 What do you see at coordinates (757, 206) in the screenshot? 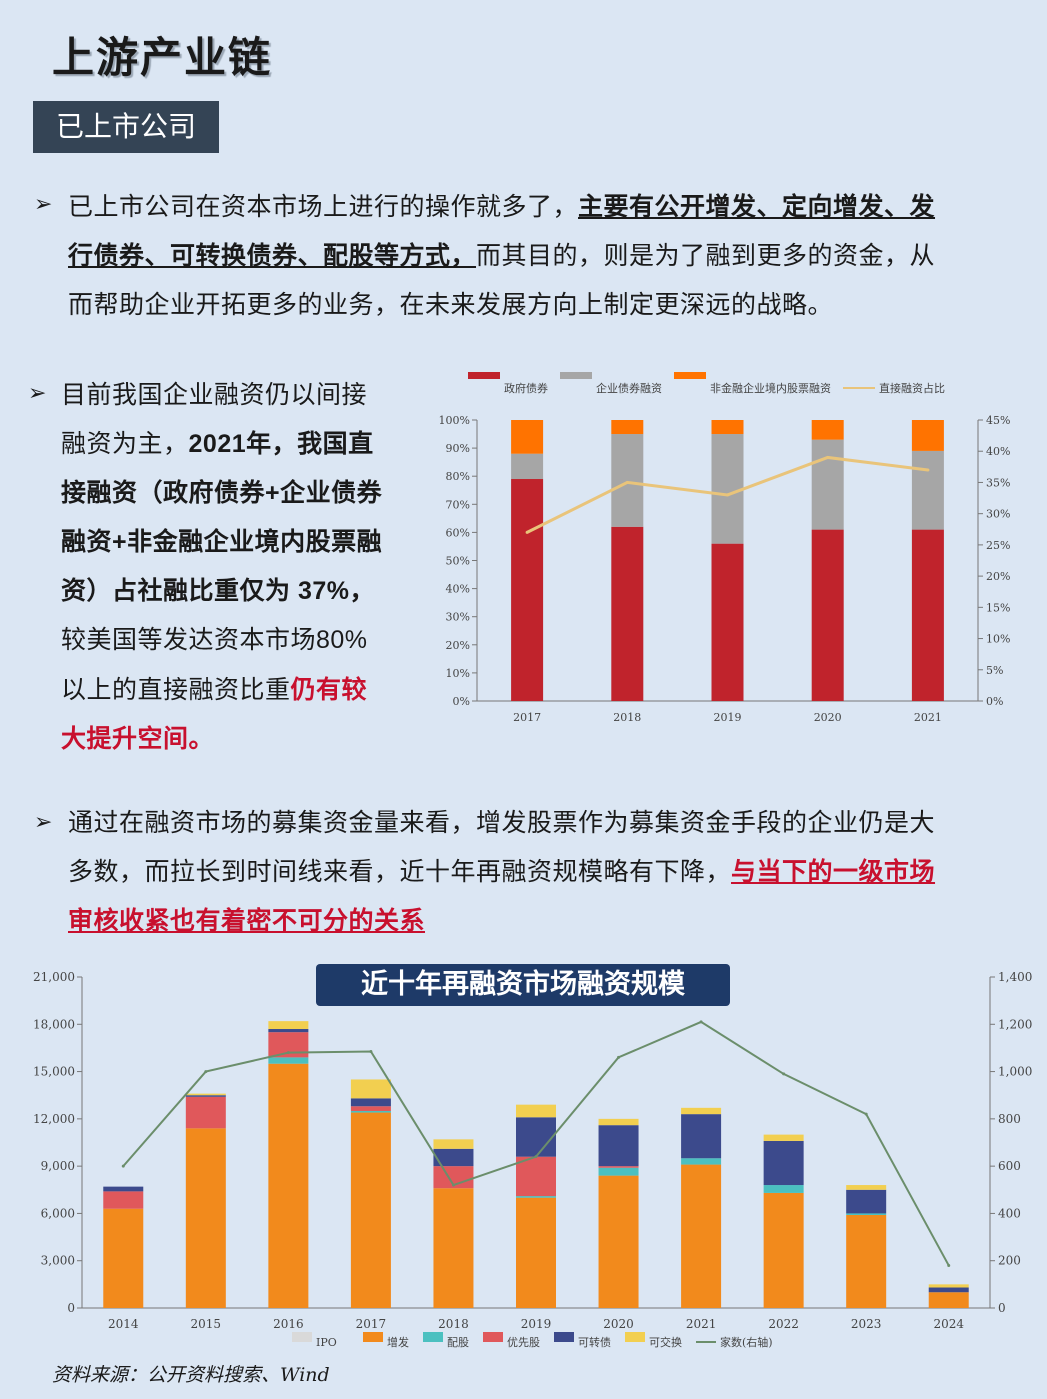
I see `emphasis-underline: 主要有公开增发、定向增发、发` at bounding box center [757, 206].